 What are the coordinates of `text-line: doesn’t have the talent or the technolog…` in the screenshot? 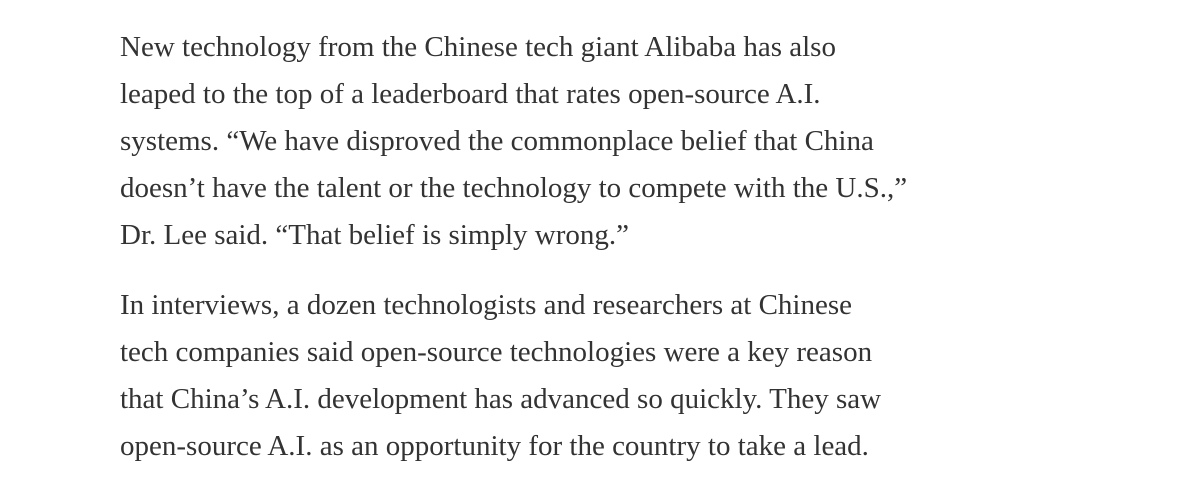 It's located at (514, 188).